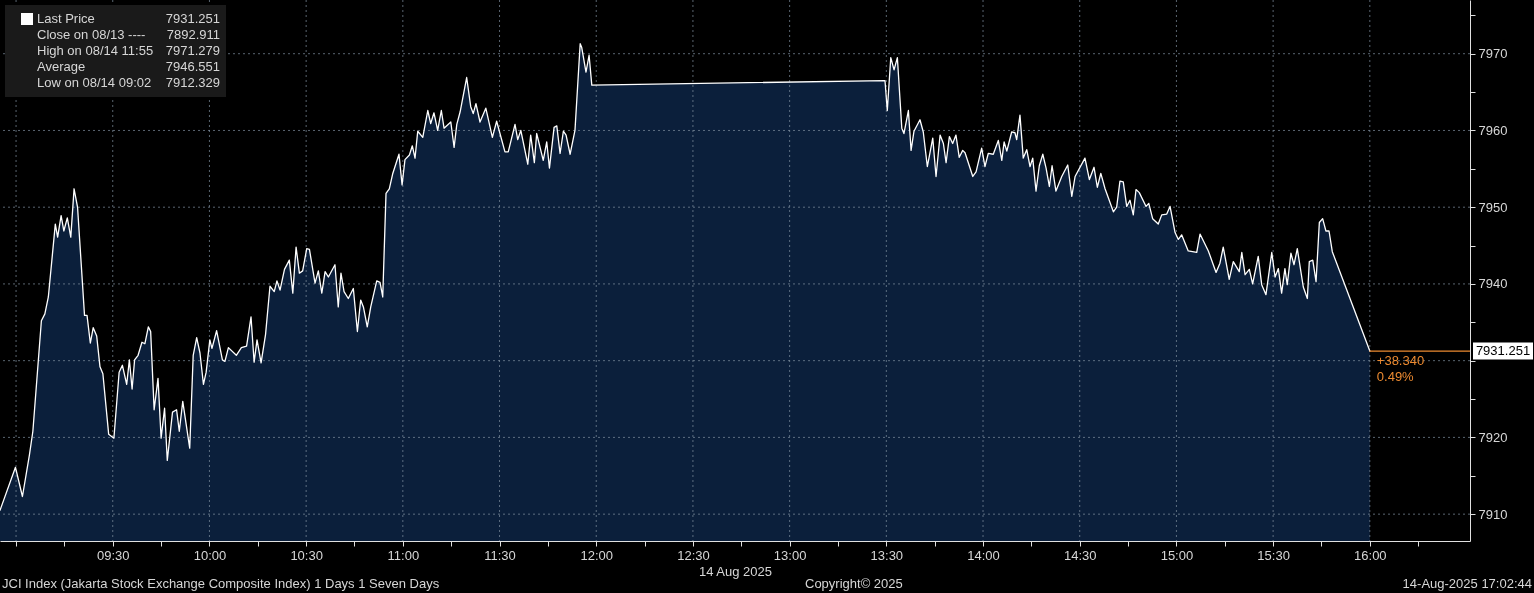 This screenshot has height=593, width=1534. Describe the element at coordinates (91, 34) in the screenshot. I see `annotation: Close on 08/13 ----` at that location.